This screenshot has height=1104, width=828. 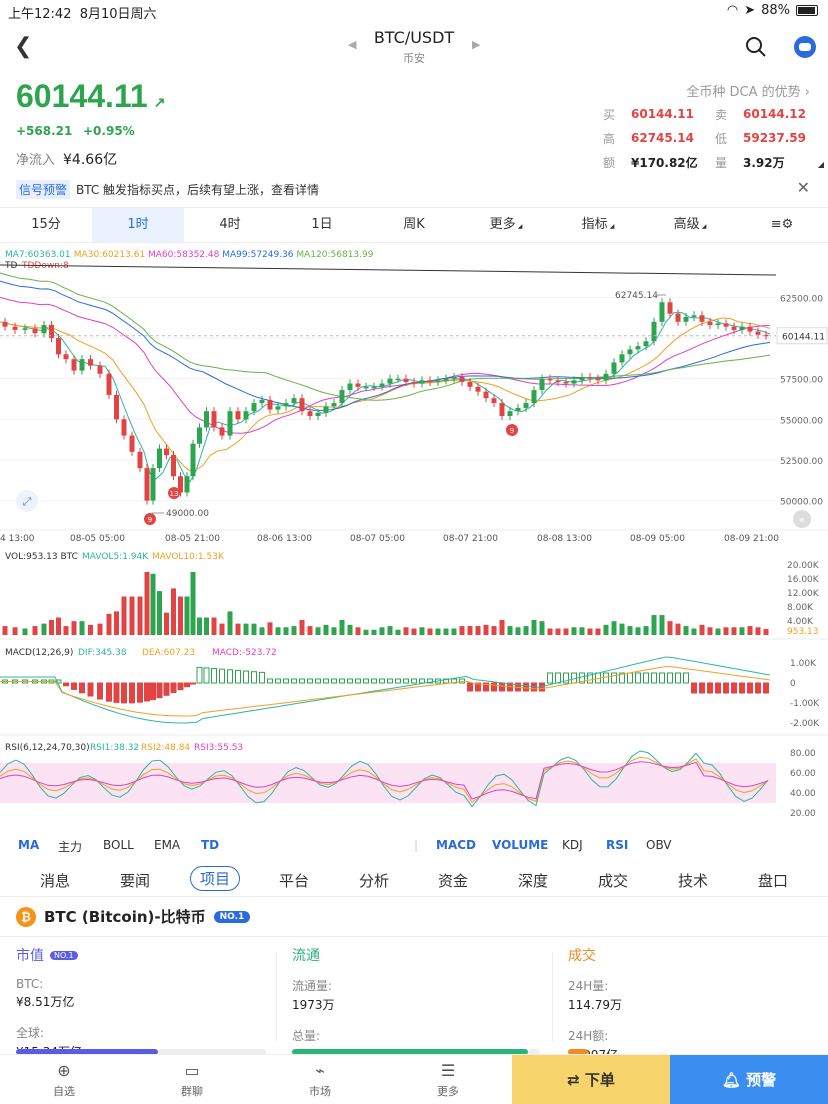 What do you see at coordinates (414, 224) in the screenshot?
I see `tab-timeframe-4: 周K` at bounding box center [414, 224].